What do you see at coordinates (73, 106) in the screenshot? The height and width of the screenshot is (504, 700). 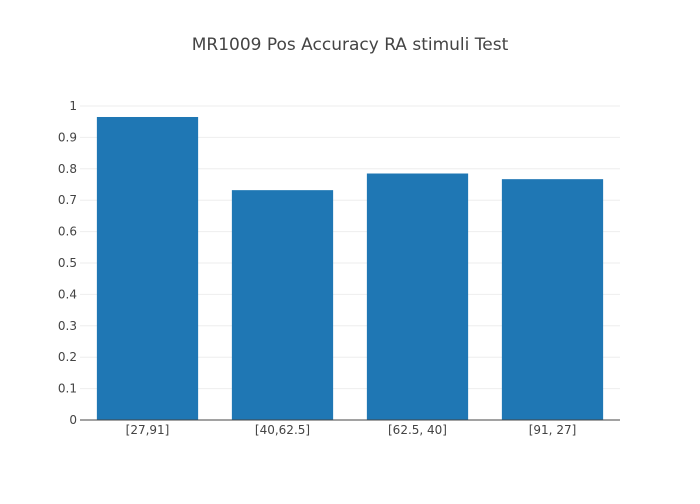 I see `y-tick-label: 1` at bounding box center [73, 106].